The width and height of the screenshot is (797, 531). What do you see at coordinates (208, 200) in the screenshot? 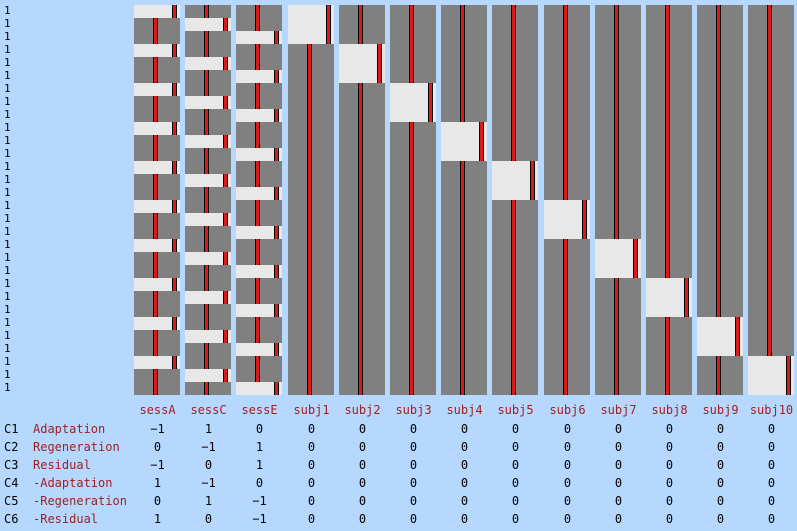
I see `design-column-sessC` at bounding box center [208, 200].